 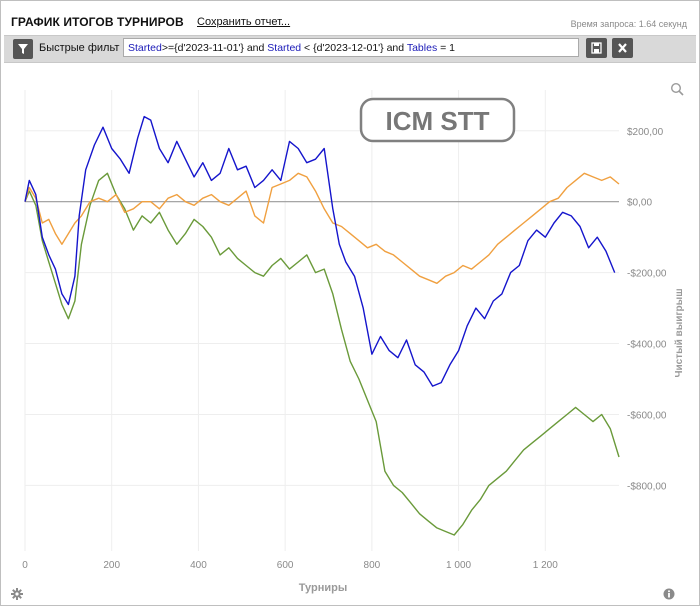 I want to click on watermark: ICM STT, so click(x=437, y=120).